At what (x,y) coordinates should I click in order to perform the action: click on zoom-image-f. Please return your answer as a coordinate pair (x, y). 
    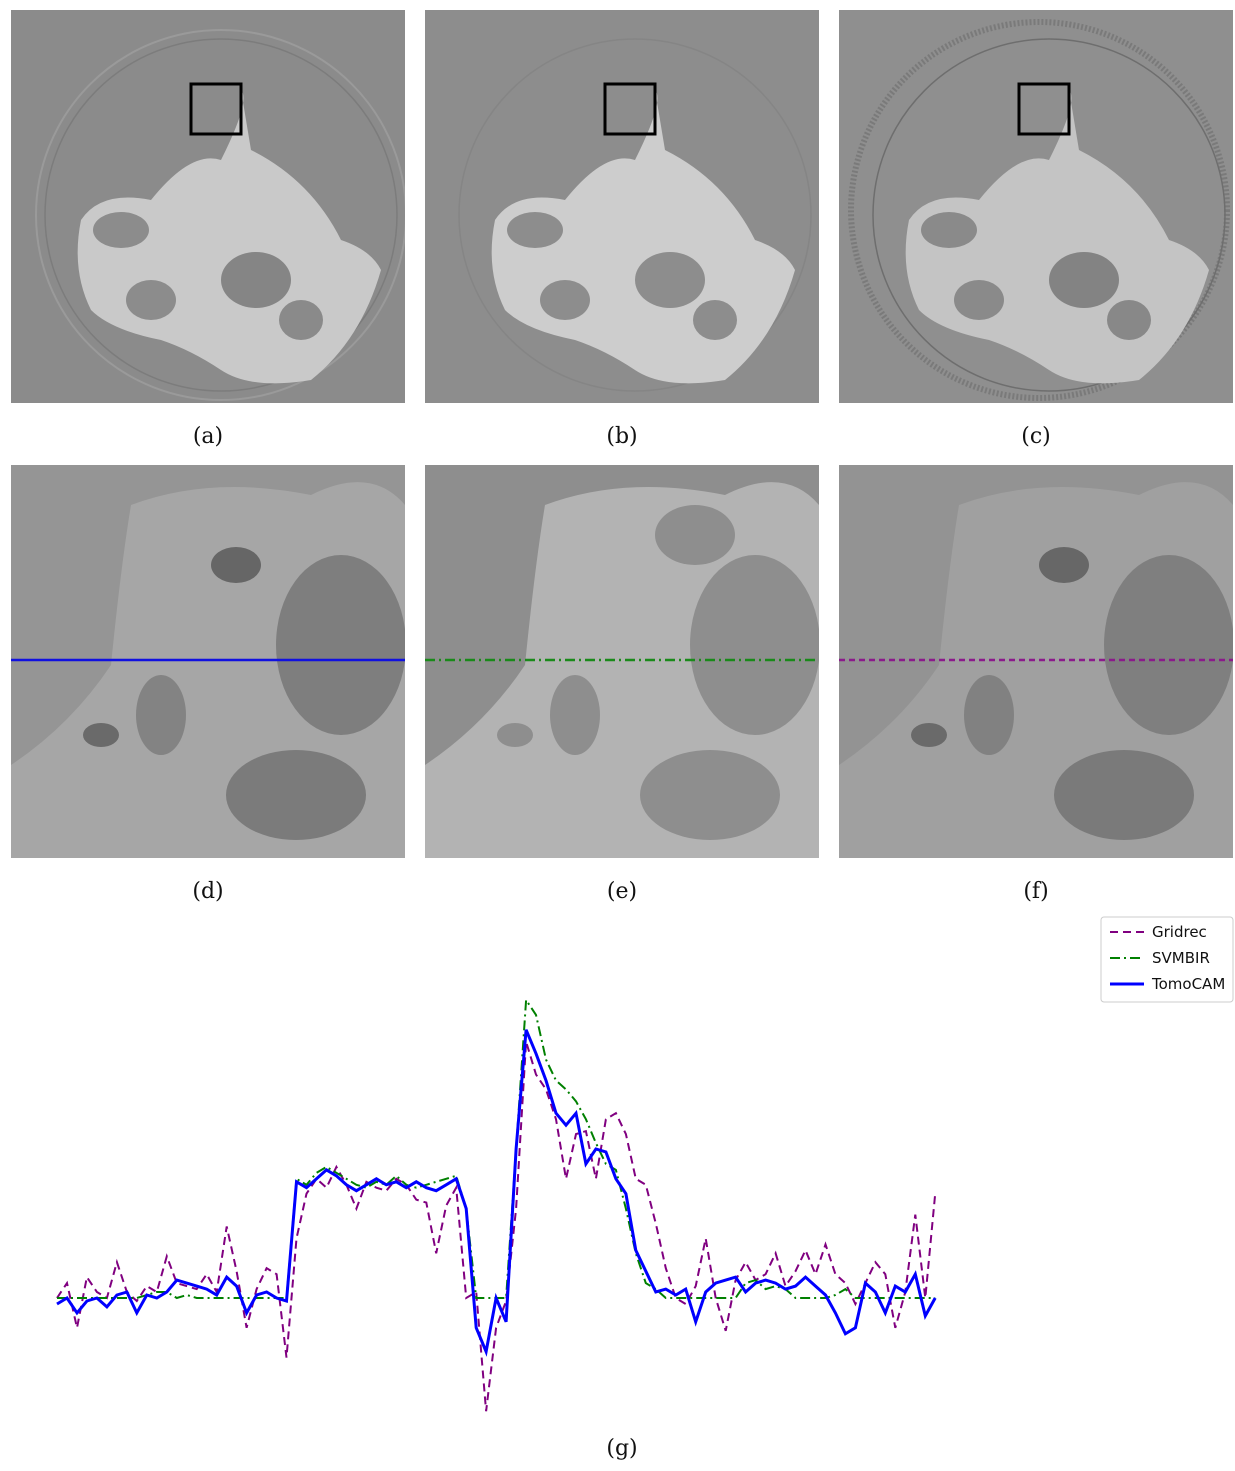
    Looking at the image, I should click on (1036, 661).